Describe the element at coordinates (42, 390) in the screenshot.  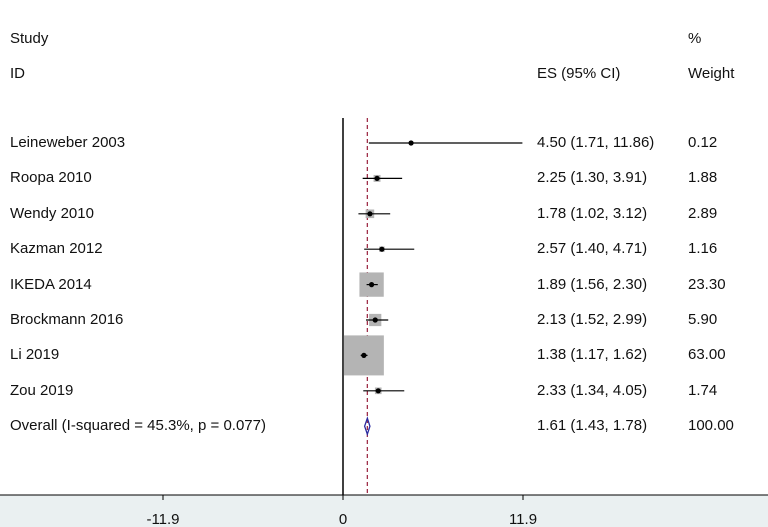
I see `study-label: Zou 2019` at that location.